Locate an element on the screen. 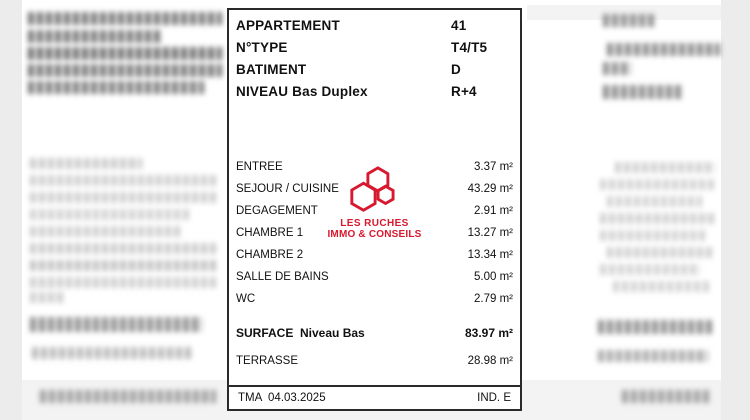 The width and height of the screenshot is (750, 420). room-label: SALLE DE BAINS is located at coordinates (282, 277).